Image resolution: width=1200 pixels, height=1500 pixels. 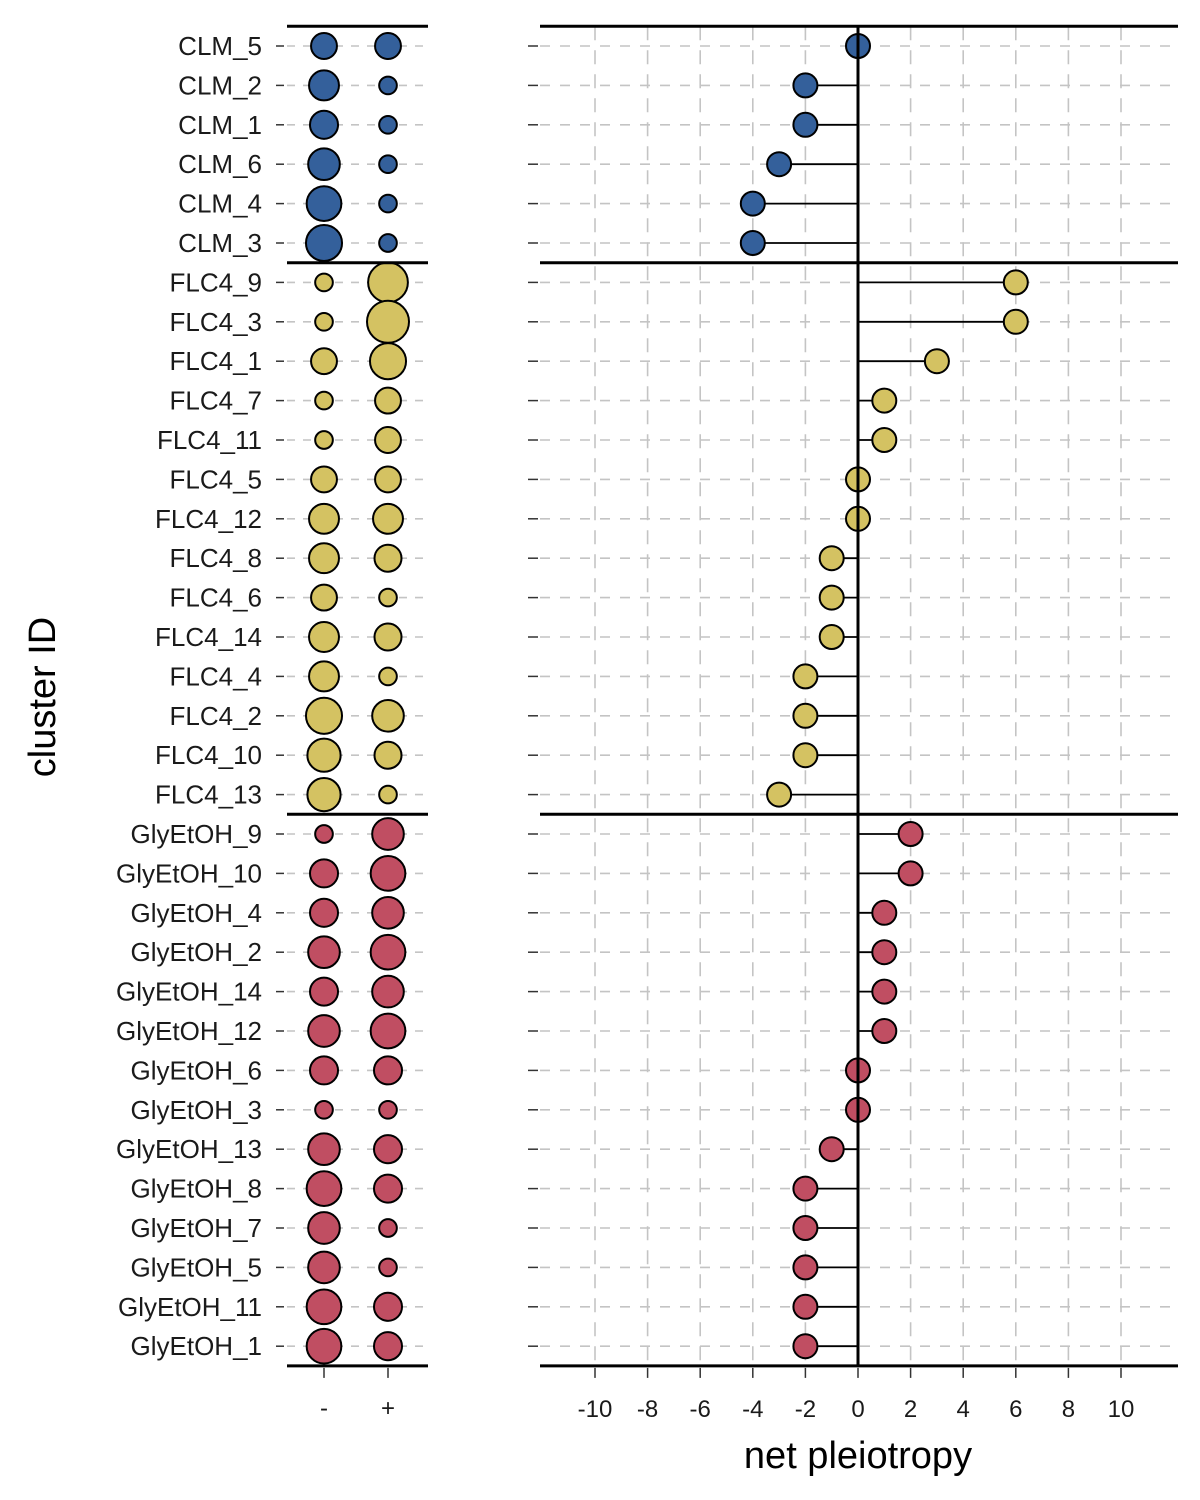 I want to click on cluster-label: GlyEtOH_10, so click(x=189, y=873).